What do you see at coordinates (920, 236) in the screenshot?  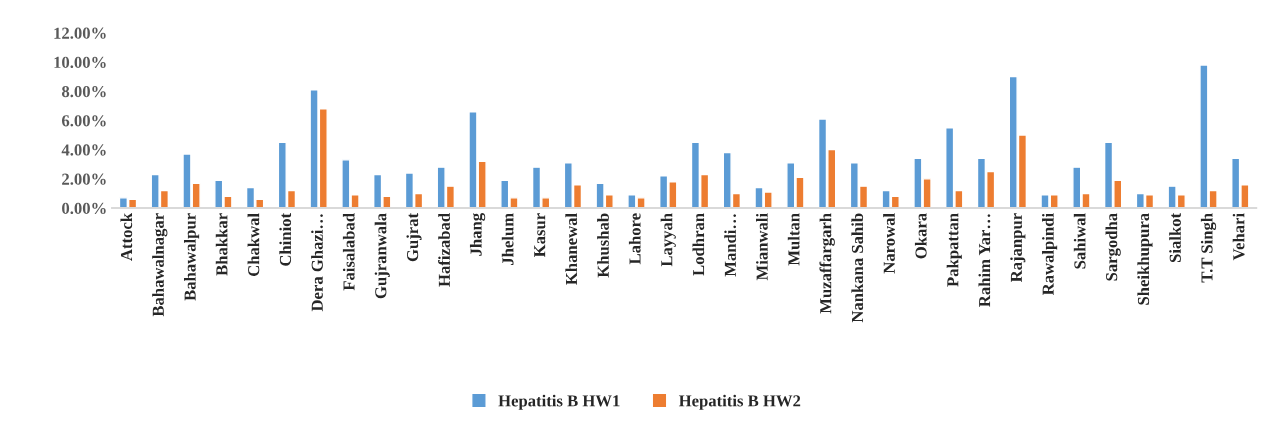 I see `x-tick-label: Okara` at bounding box center [920, 236].